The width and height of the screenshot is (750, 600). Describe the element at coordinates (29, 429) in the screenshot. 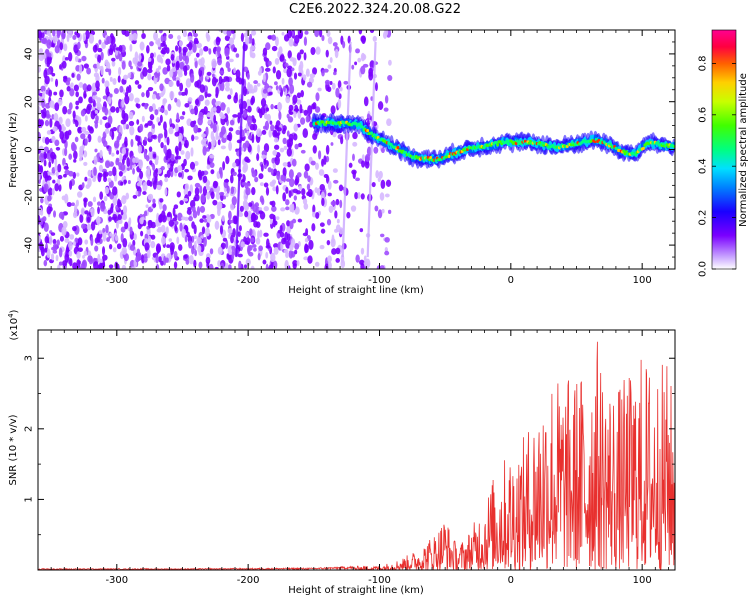

I see `y-tick-label: 2` at that location.